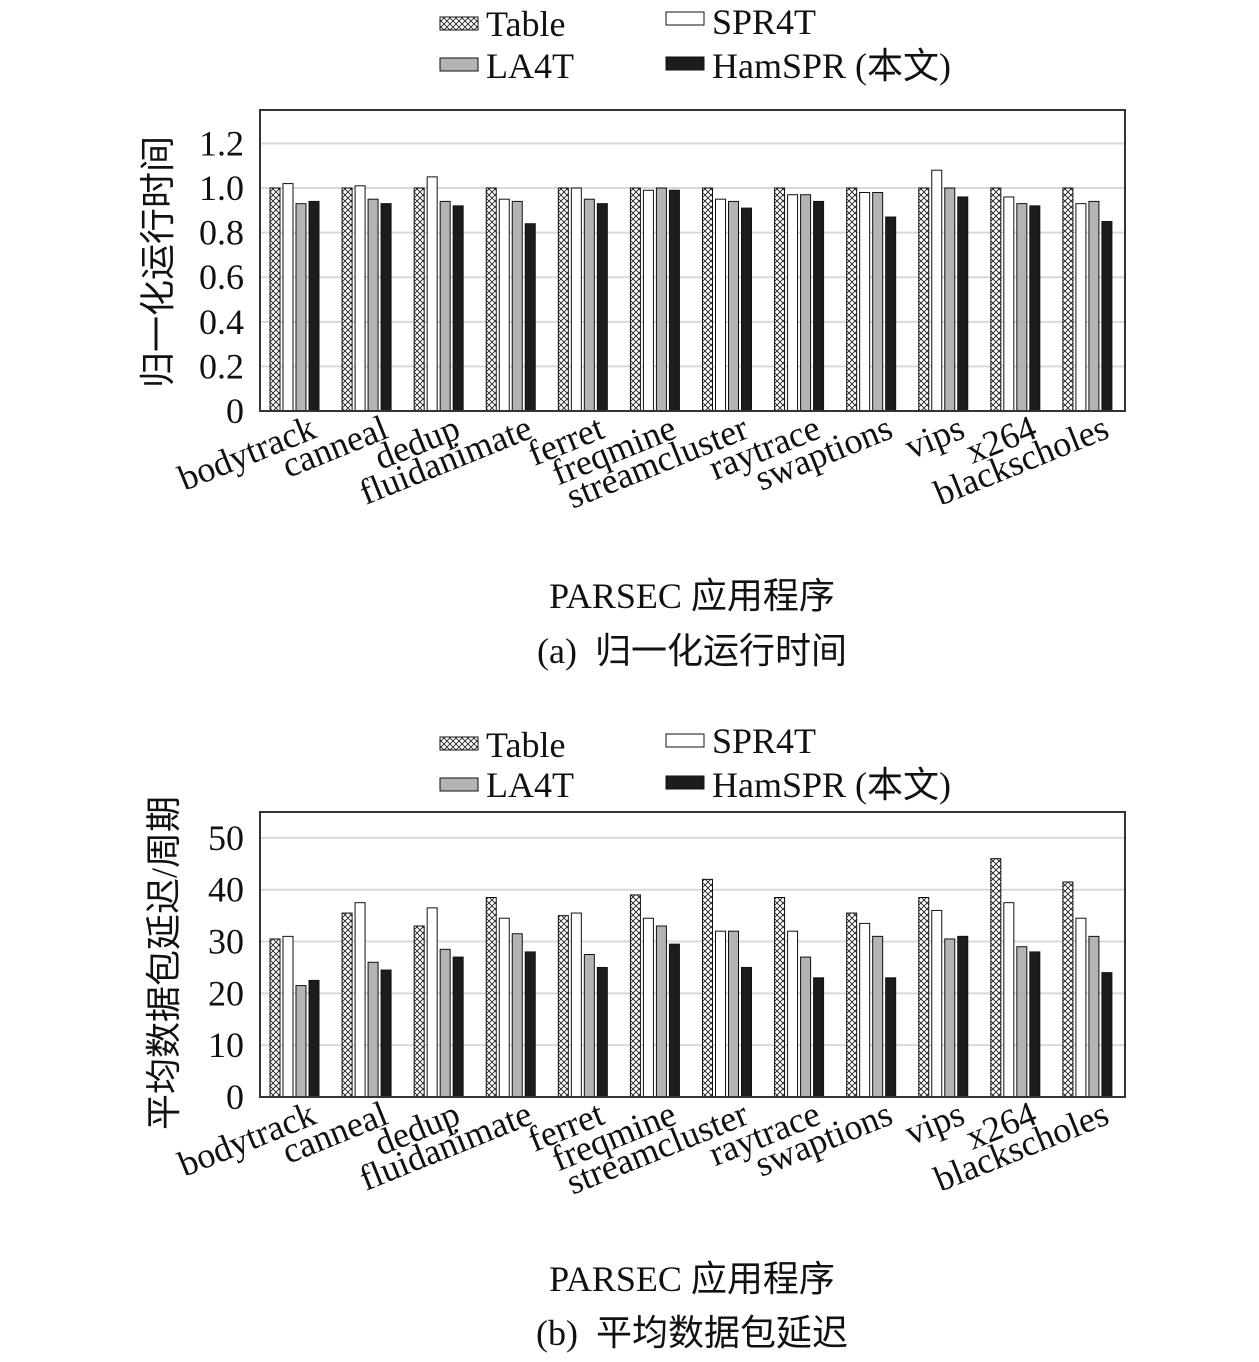 This screenshot has height=1362, width=1259. I want to click on legend-label-hamspr: HamSPR (本文), so click(831, 66).